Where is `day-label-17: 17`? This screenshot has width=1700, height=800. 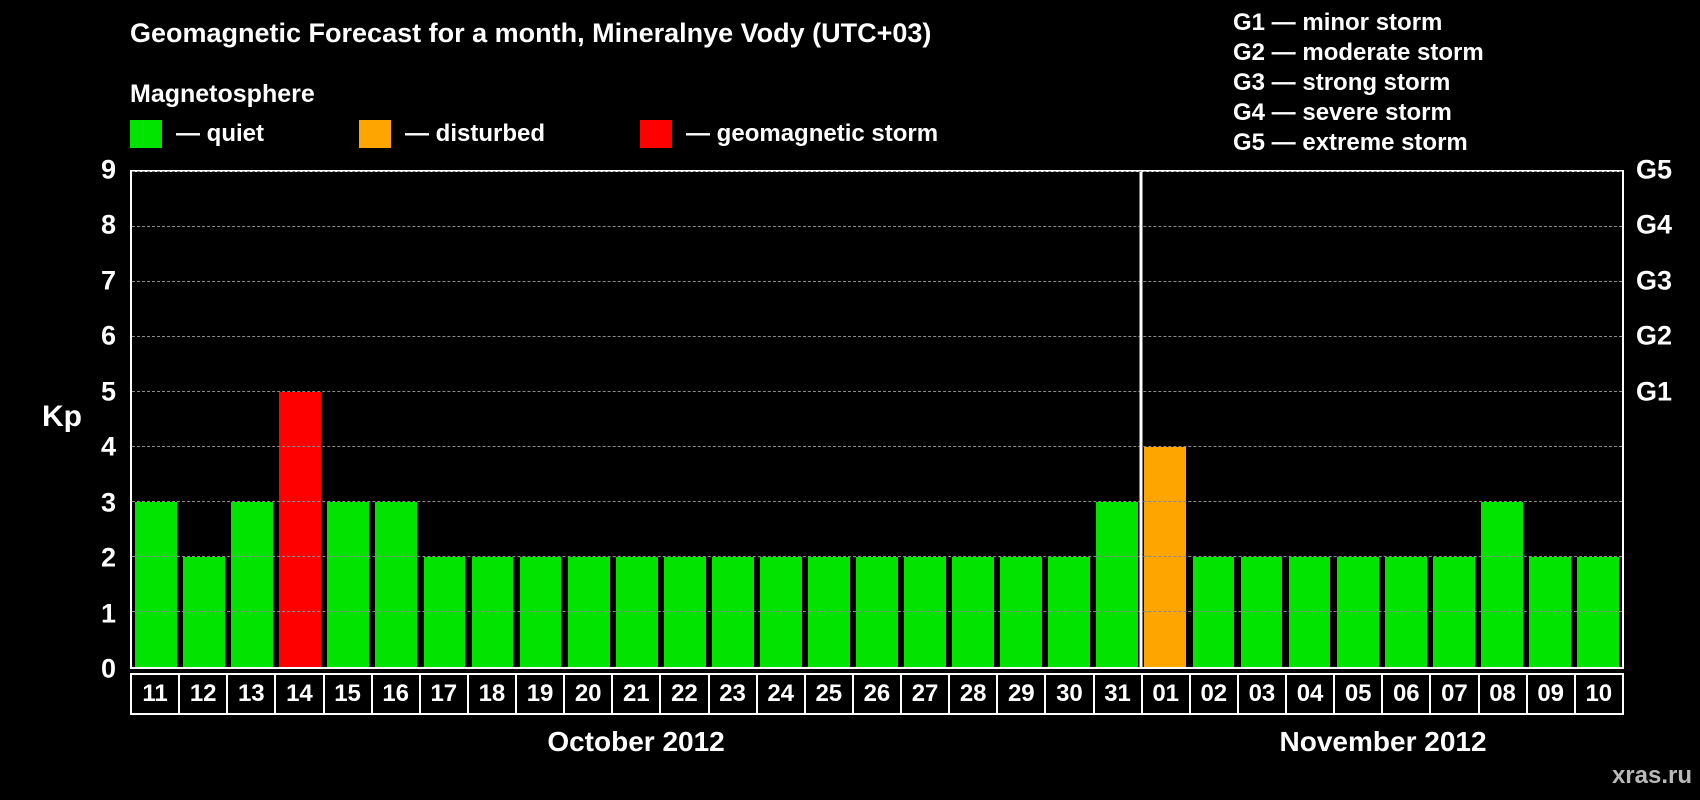 day-label-17: 17 is located at coordinates (443, 694).